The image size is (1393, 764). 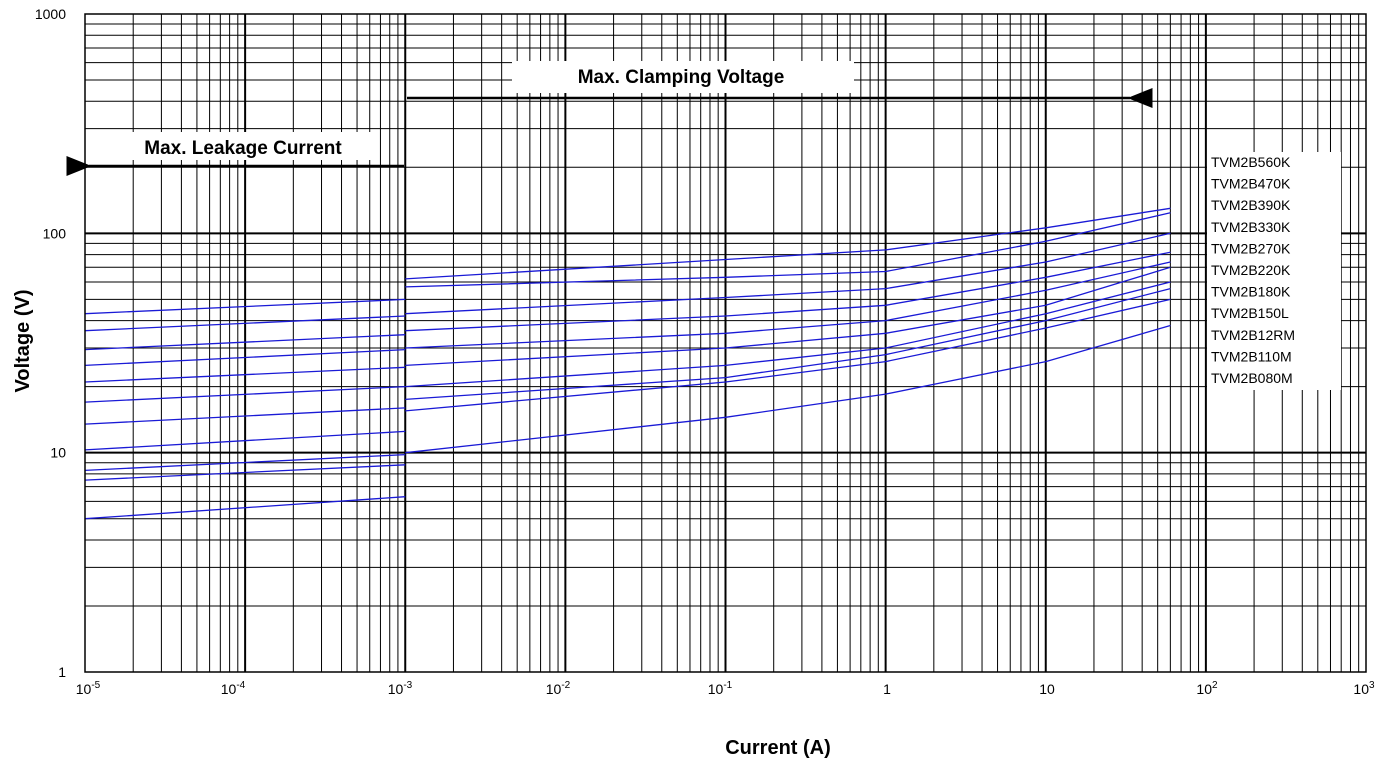 I want to click on legend-entry: TVM2B470K, so click(x=1251, y=184).